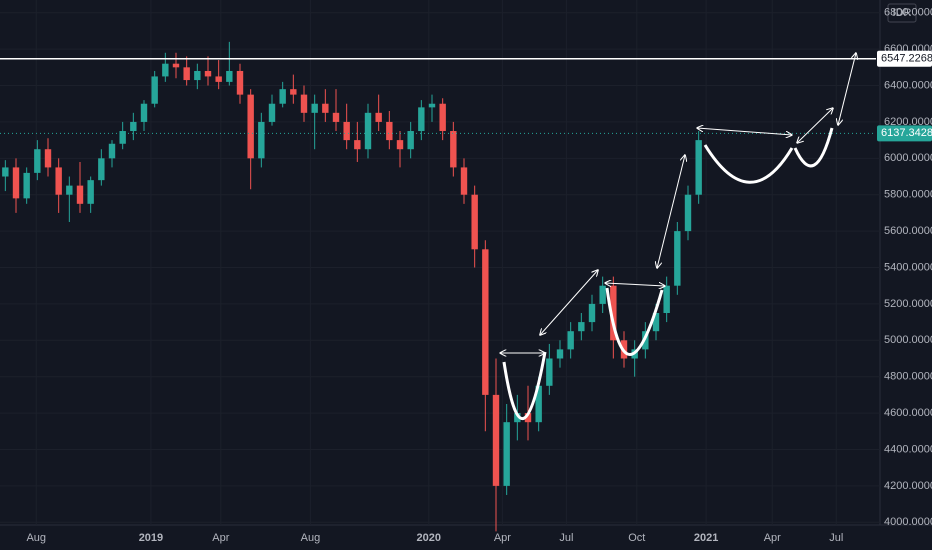  I want to click on y-tick-label: 5600.0000, so click(908, 231).